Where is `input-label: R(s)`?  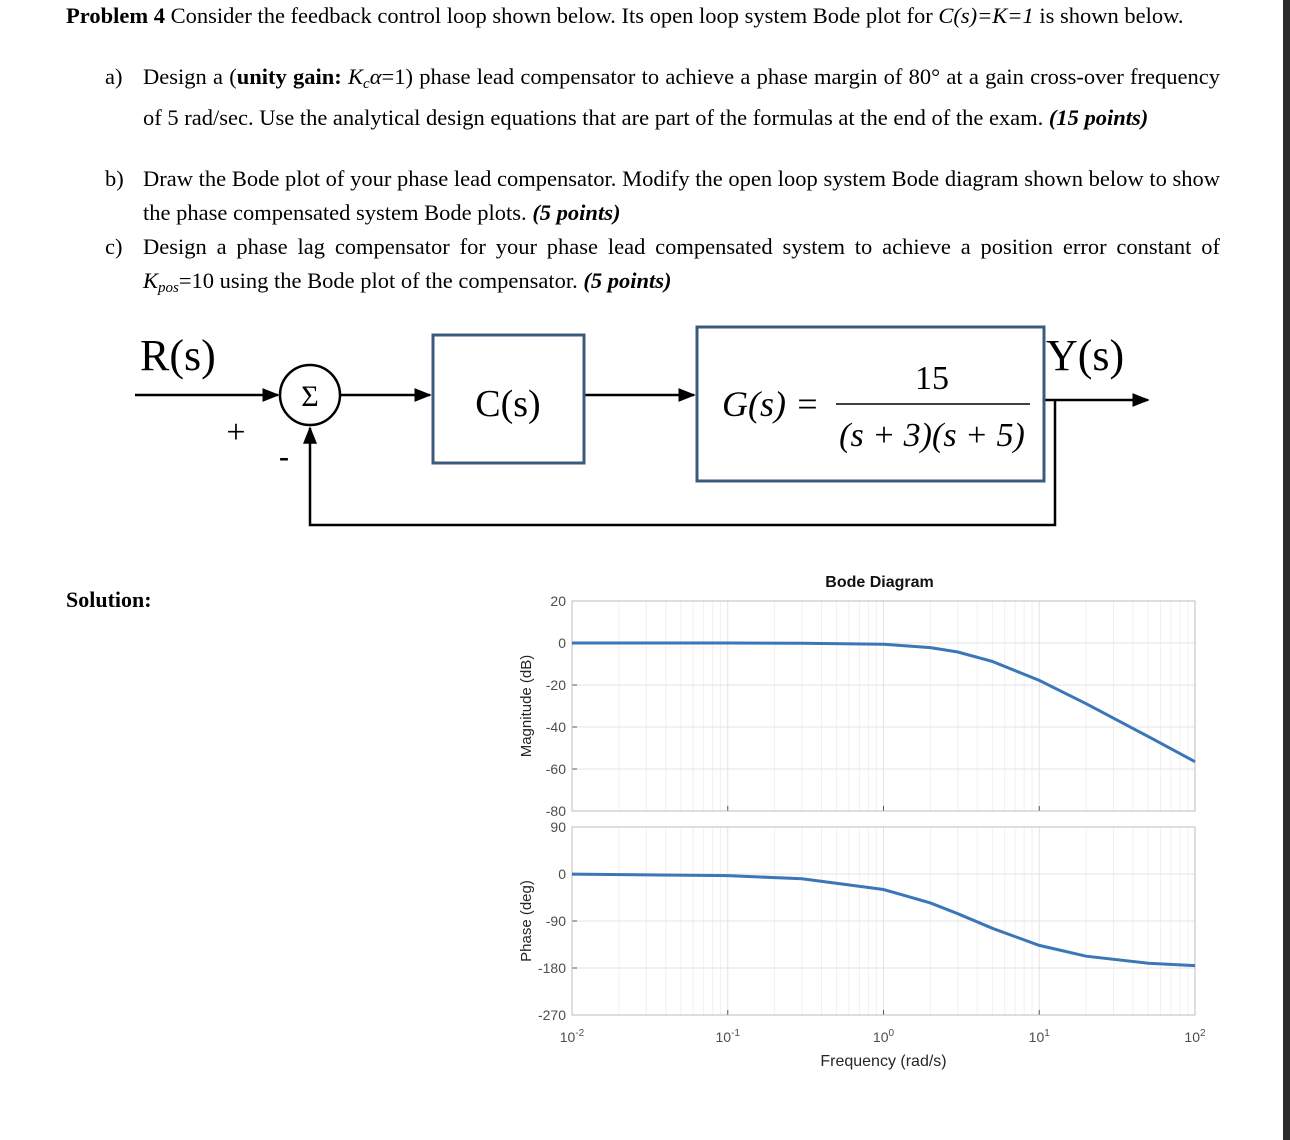
input-label: R(s) is located at coordinates (178, 355).